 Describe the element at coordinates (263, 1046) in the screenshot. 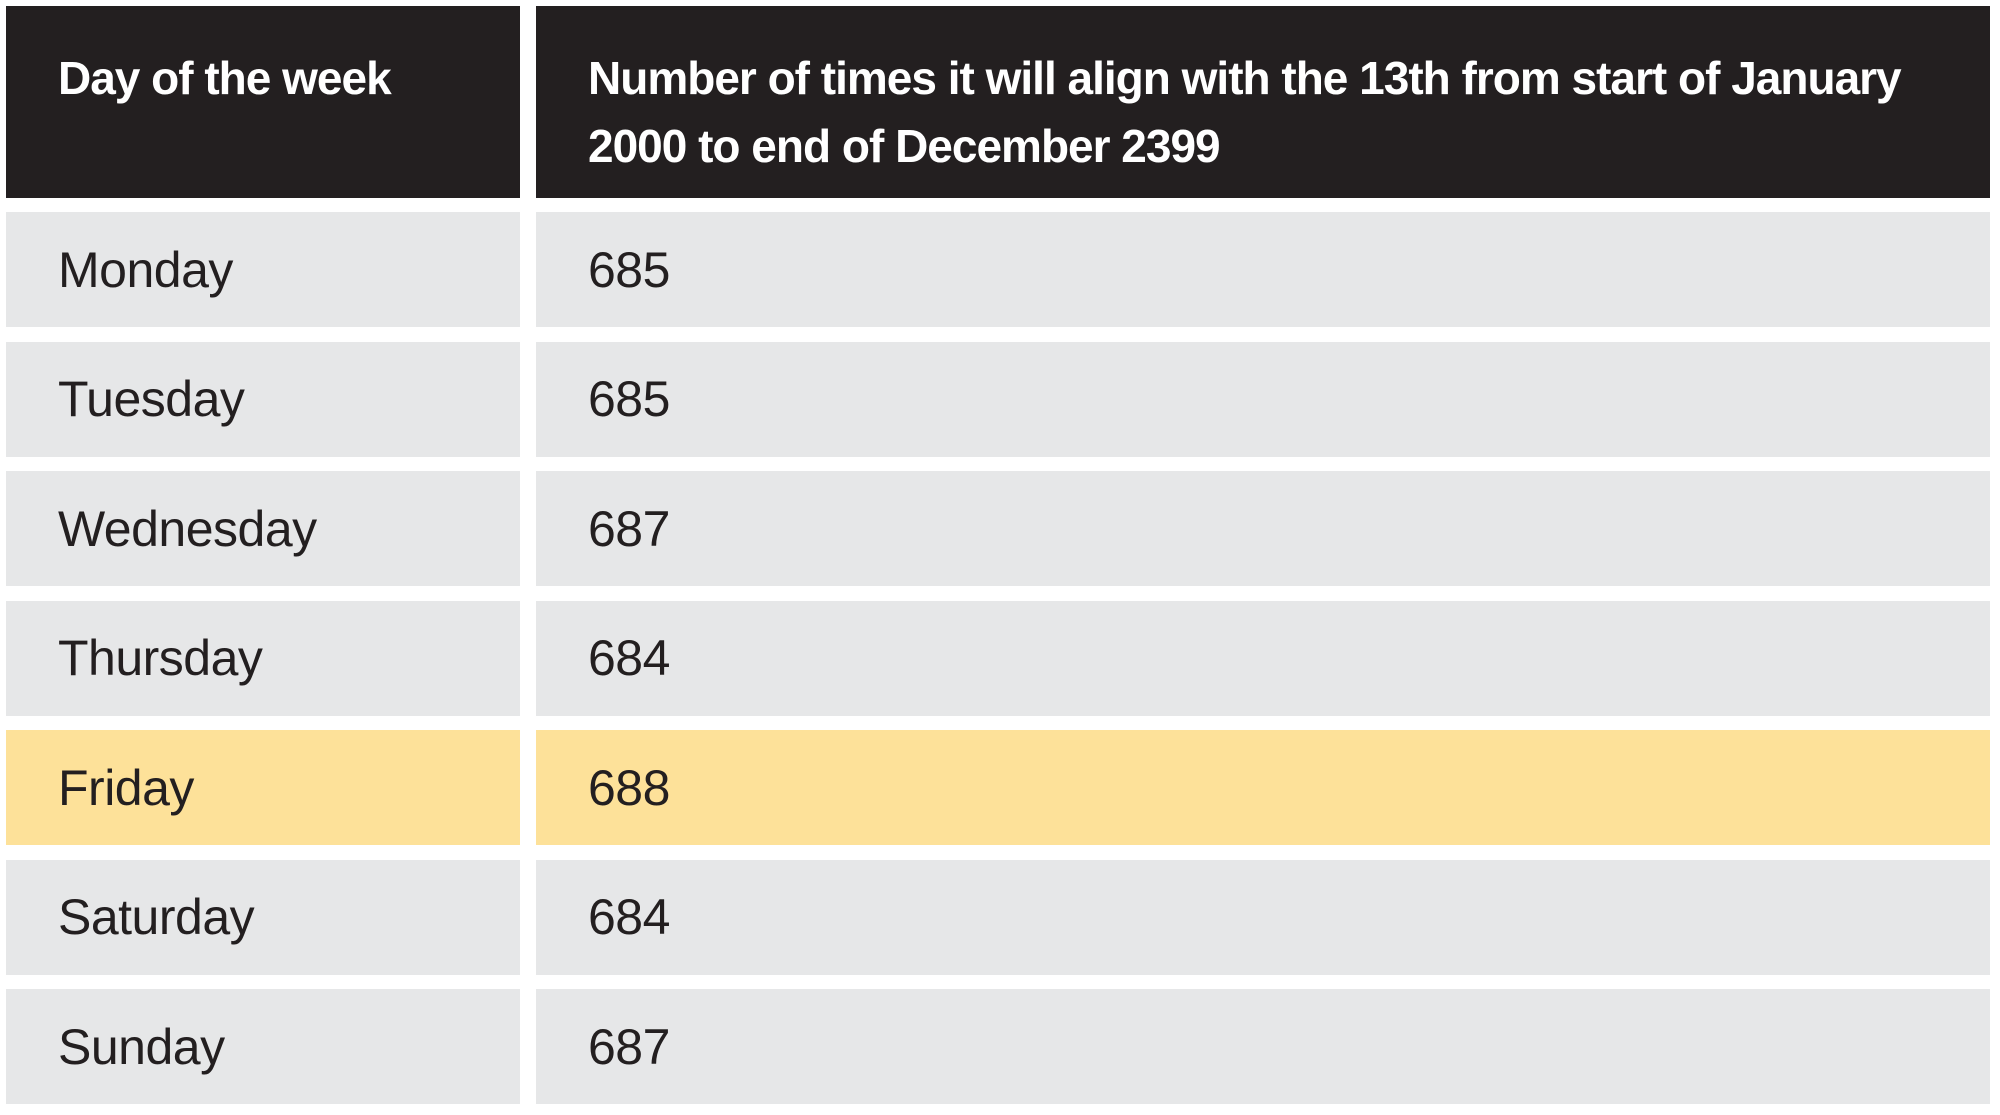

I see `day-cell: Sunday` at that location.